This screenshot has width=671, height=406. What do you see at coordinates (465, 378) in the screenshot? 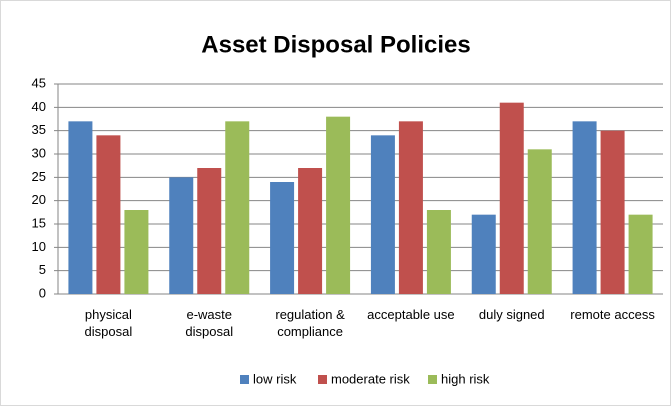
I see `legend-label: high risk` at bounding box center [465, 378].